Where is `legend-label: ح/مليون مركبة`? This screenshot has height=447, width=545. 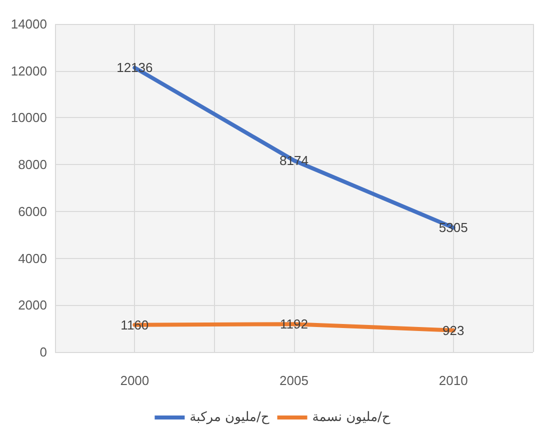 legend-label: ح/مليون مركبة is located at coordinates (230, 417).